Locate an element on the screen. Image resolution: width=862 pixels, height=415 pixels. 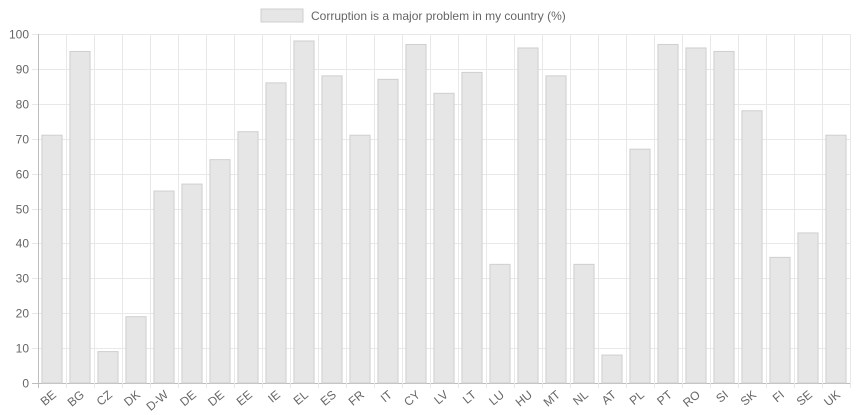
x-tick-label: DK is located at coordinates (132, 398).